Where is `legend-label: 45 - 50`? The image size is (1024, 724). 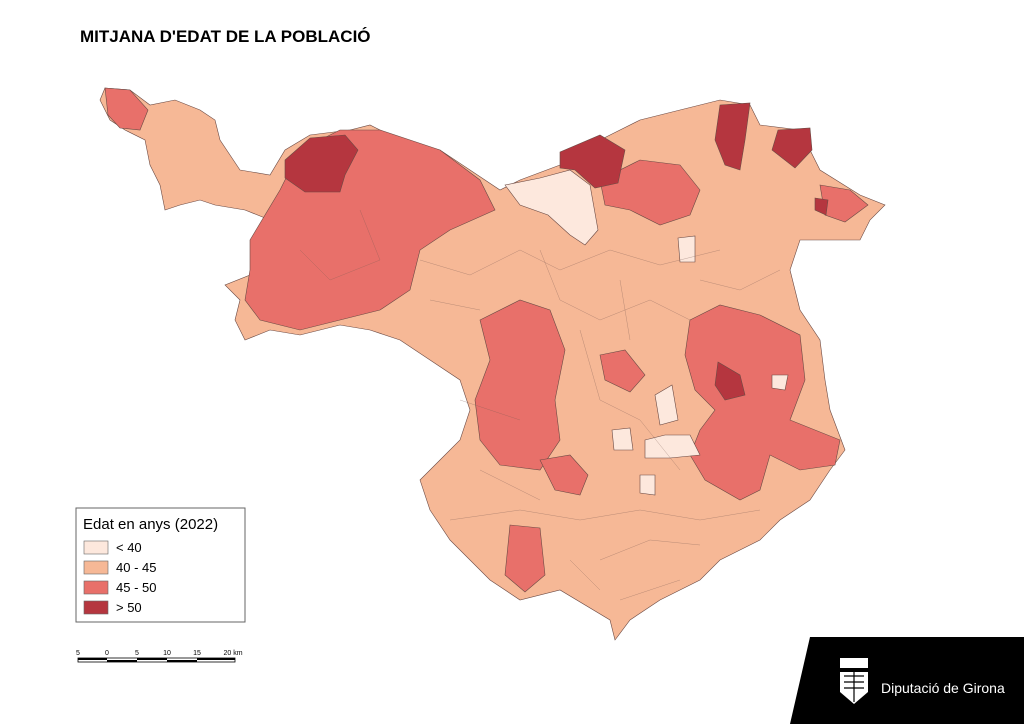
legend-label: 45 - 50 is located at coordinates (136, 587).